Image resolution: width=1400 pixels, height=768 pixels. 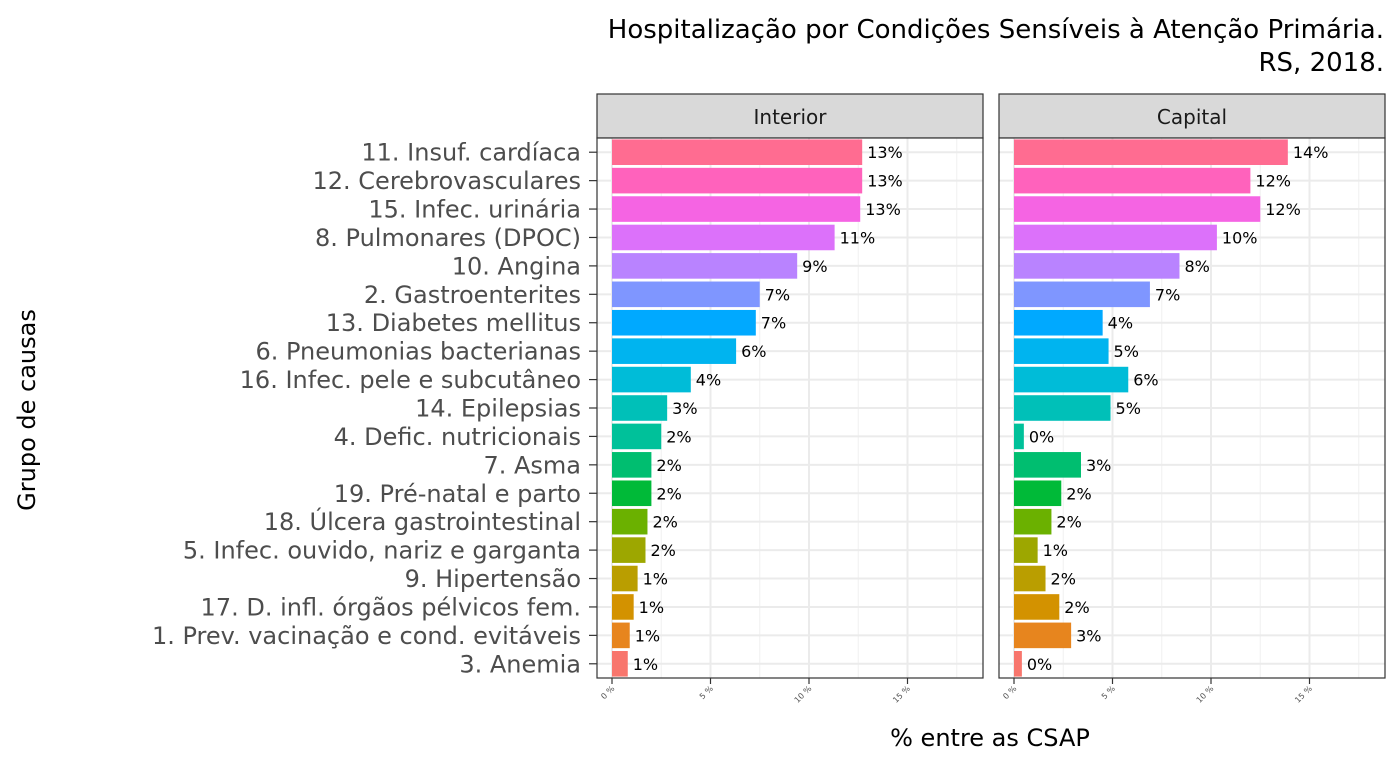 I want to click on bar-value-label: 9%, so click(x=814, y=266).